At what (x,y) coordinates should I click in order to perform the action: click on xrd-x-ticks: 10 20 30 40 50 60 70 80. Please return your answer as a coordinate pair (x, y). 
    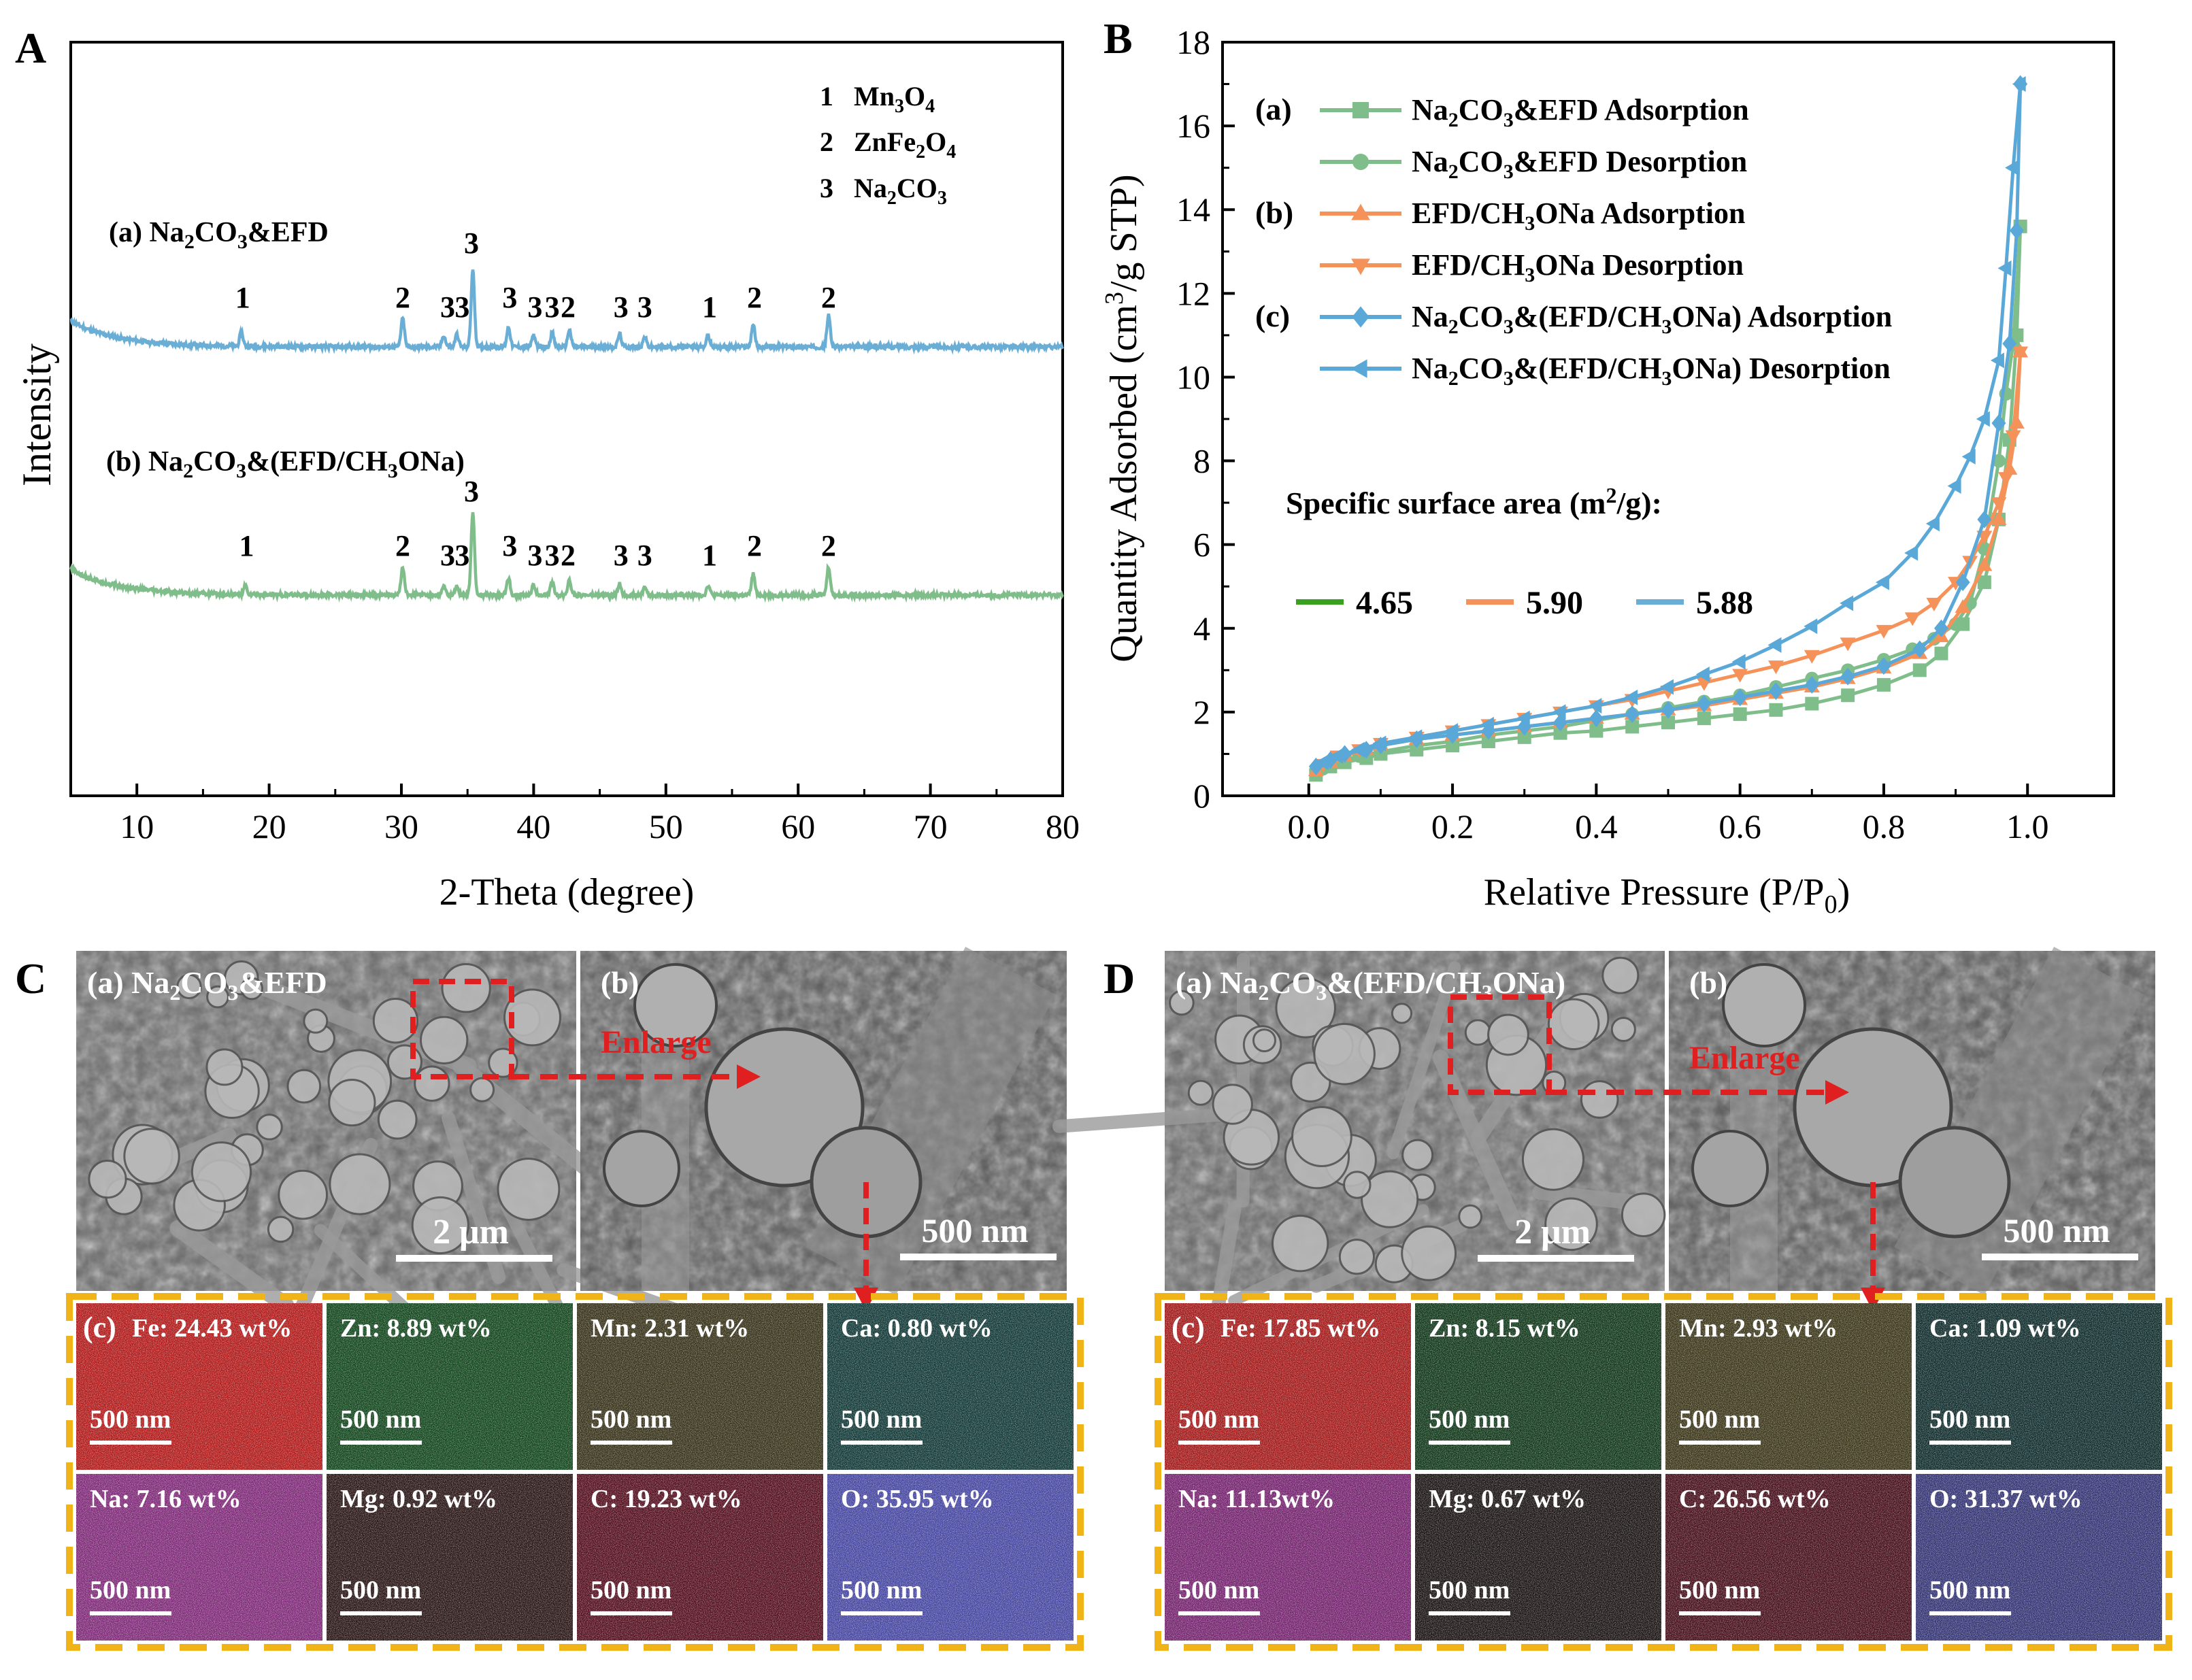
    Looking at the image, I should click on (600, 814).